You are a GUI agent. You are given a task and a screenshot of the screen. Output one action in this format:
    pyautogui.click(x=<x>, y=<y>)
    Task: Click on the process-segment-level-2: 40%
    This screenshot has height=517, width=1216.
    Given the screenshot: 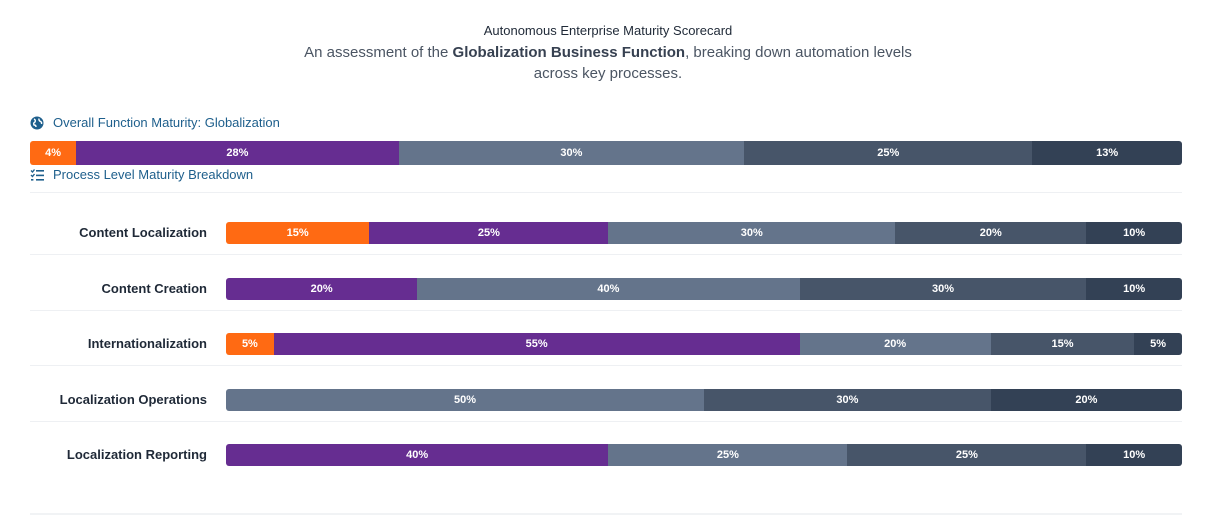 What is the action you would take?
    pyautogui.click(x=417, y=455)
    